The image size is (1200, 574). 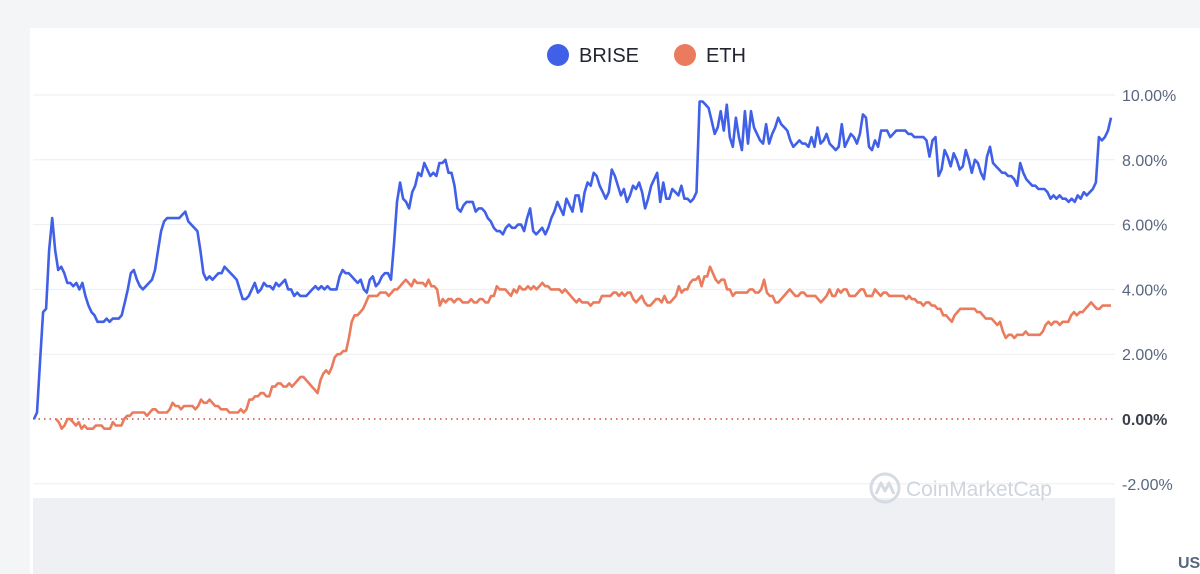 I want to click on y-tick-label: 0.00%, so click(x=1144, y=420).